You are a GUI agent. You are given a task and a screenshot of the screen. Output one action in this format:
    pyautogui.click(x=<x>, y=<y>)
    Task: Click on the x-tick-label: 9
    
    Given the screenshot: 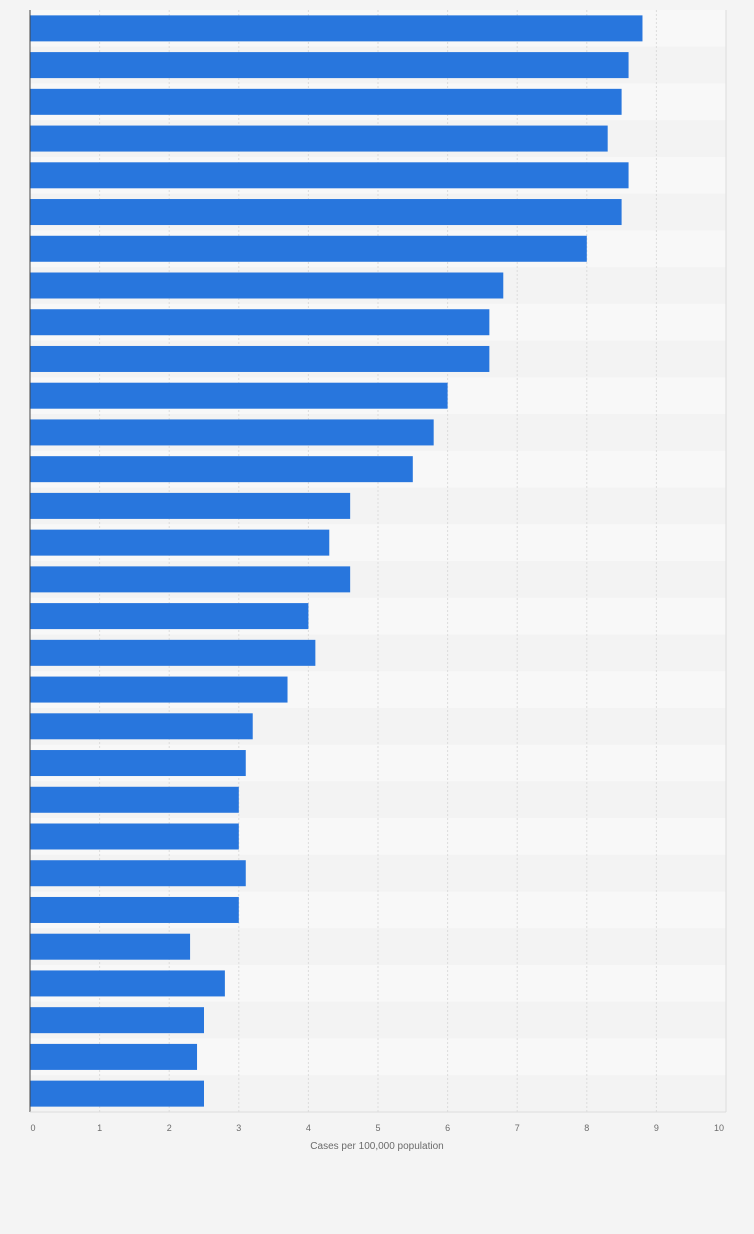 What is the action you would take?
    pyautogui.click(x=656, y=1128)
    